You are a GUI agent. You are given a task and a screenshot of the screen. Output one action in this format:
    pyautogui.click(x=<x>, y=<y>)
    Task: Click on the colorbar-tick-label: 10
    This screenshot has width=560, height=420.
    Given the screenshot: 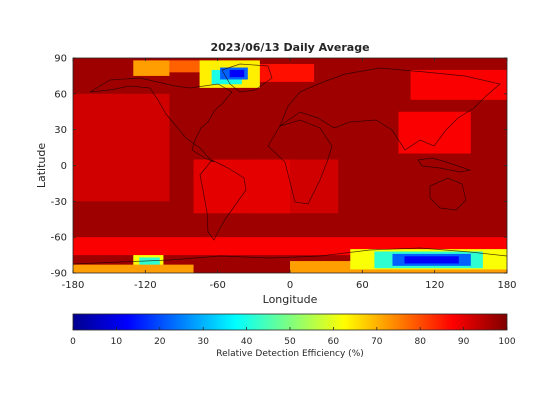 What is the action you would take?
    pyautogui.click(x=117, y=342)
    